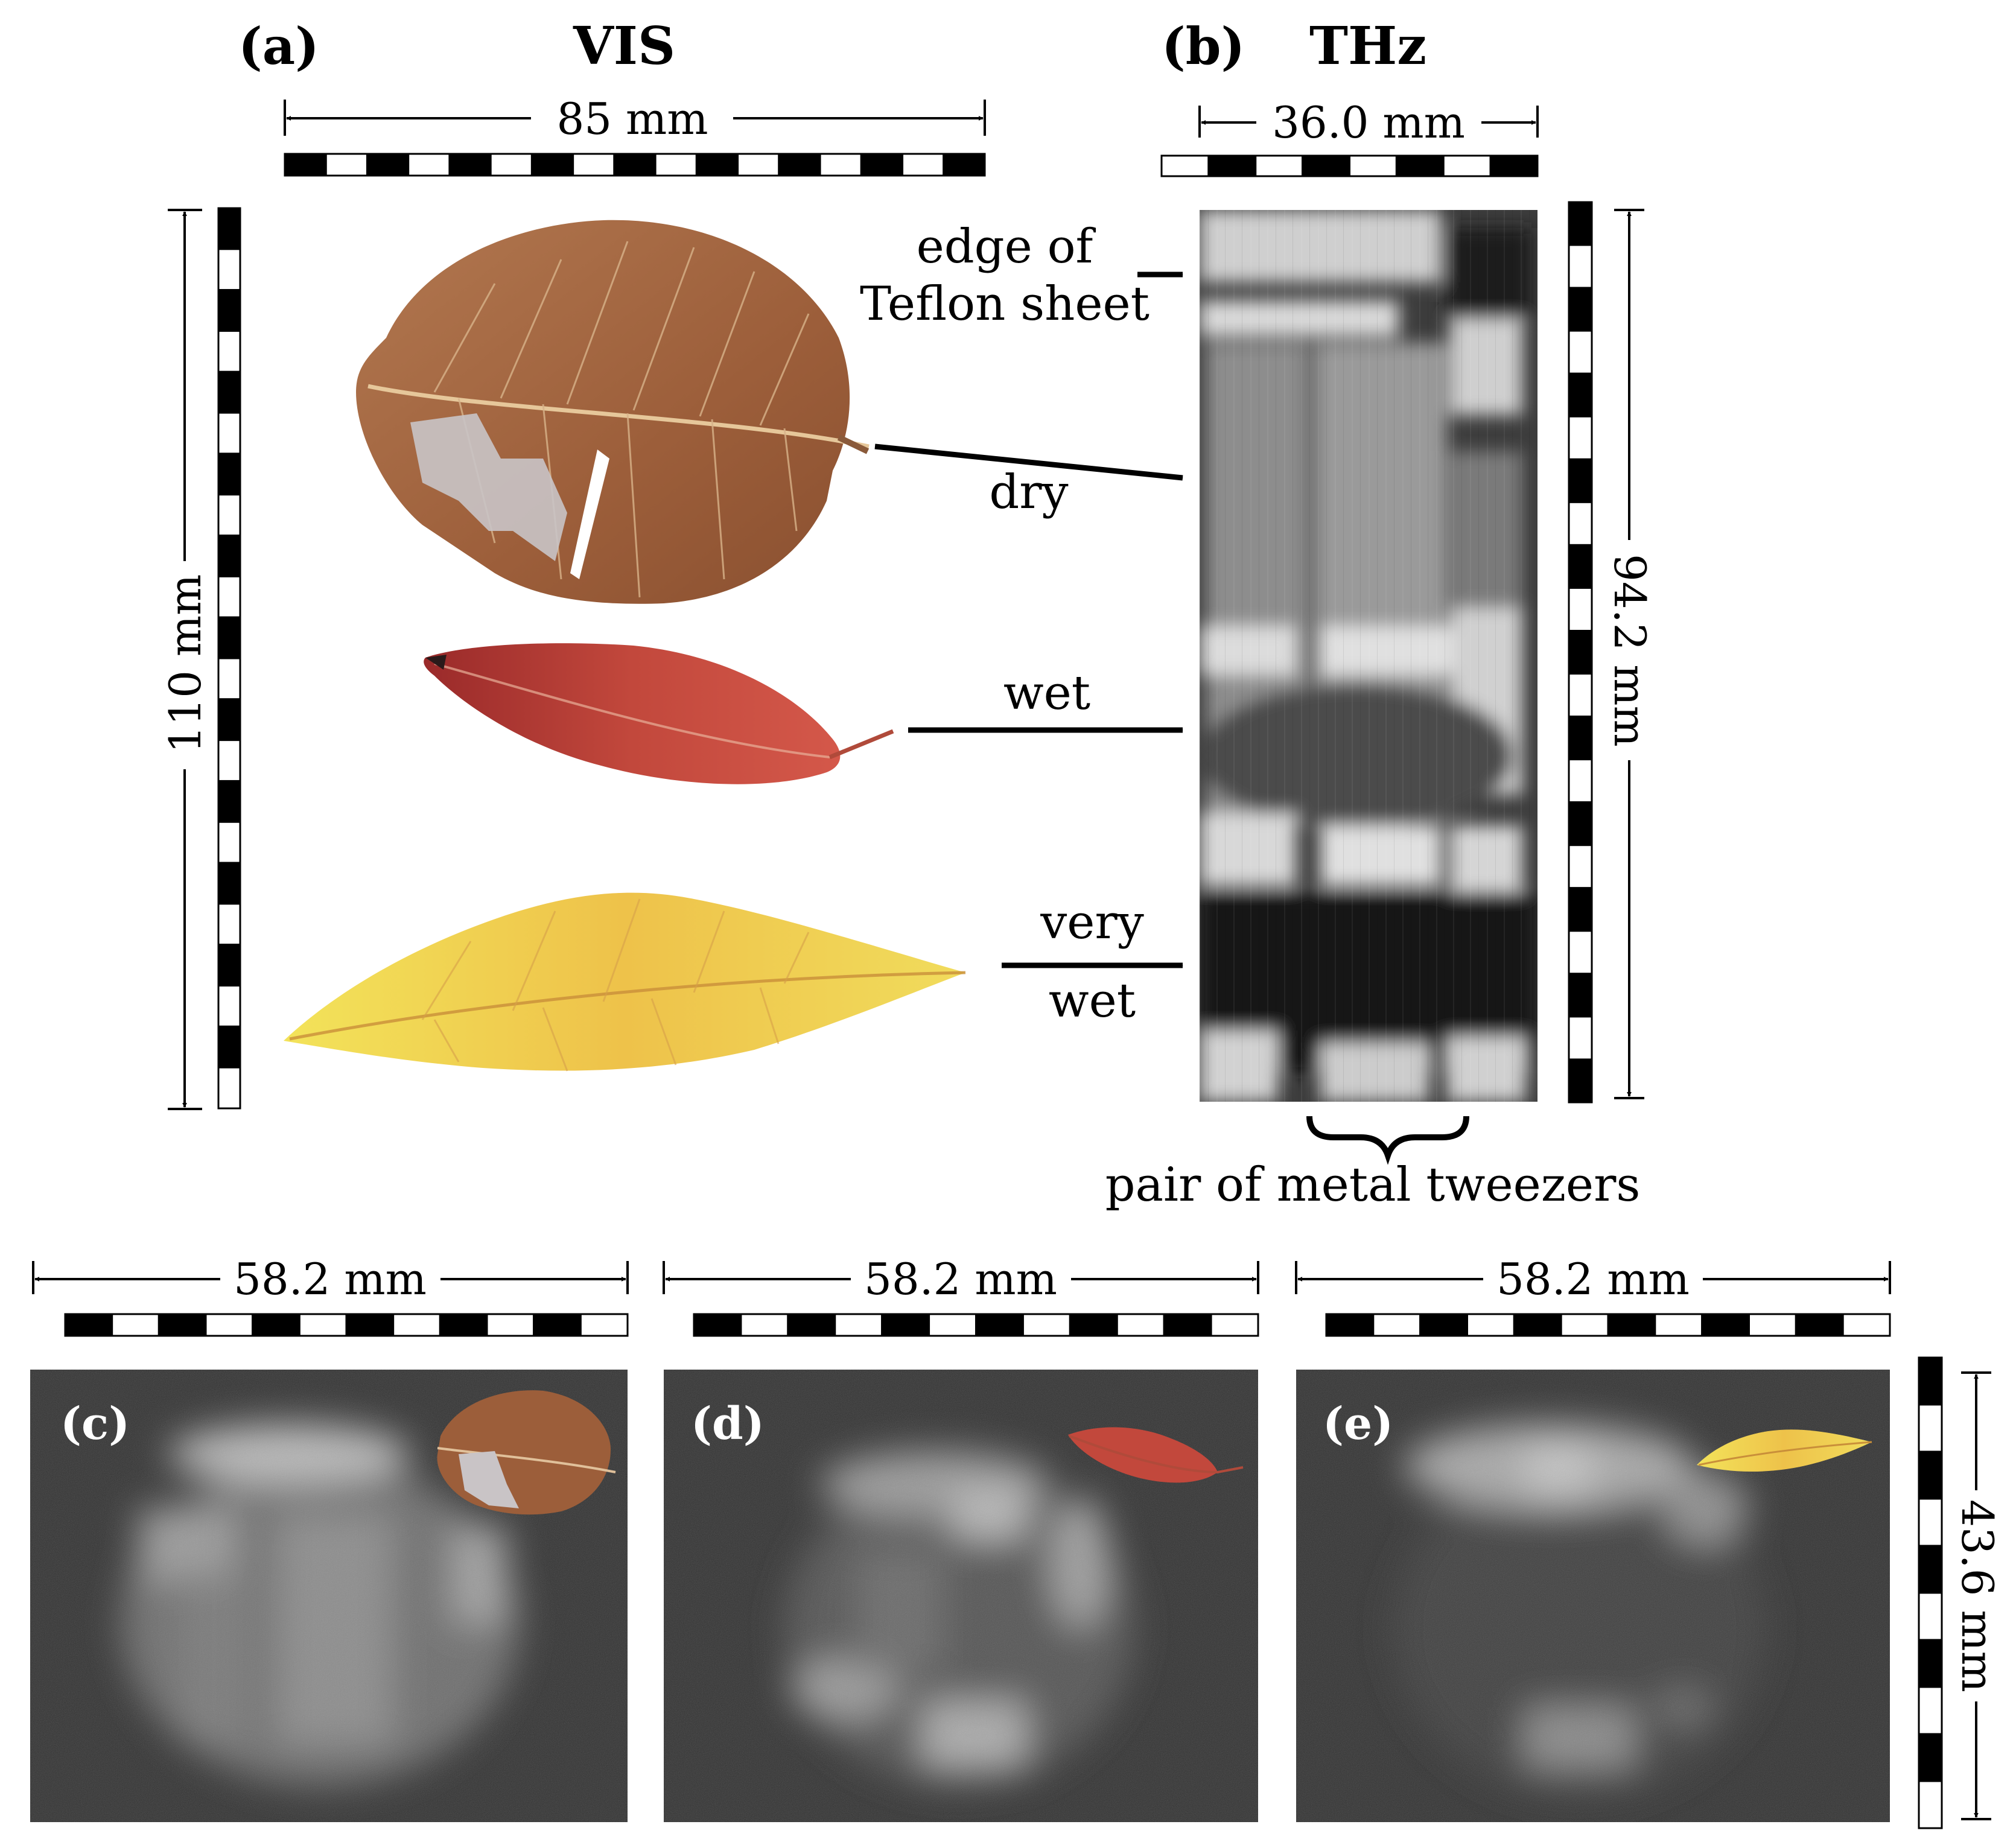  I want to click on vis-width-label: 85 mm, so click(632, 119).